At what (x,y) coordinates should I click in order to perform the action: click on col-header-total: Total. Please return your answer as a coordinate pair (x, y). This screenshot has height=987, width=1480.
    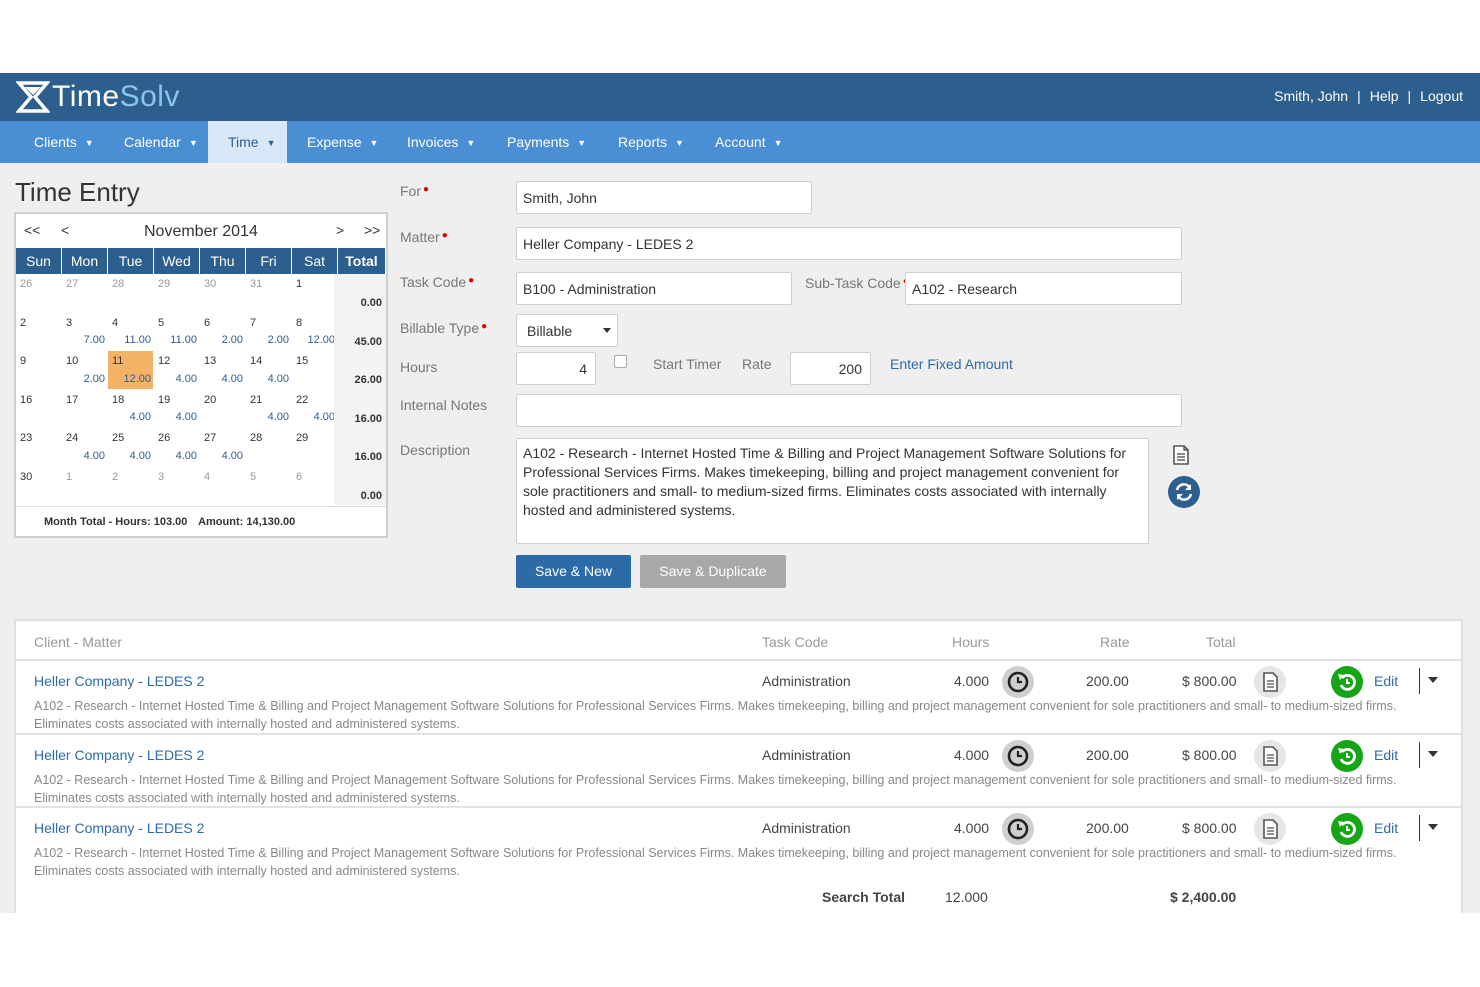
    Looking at the image, I should click on (1221, 642).